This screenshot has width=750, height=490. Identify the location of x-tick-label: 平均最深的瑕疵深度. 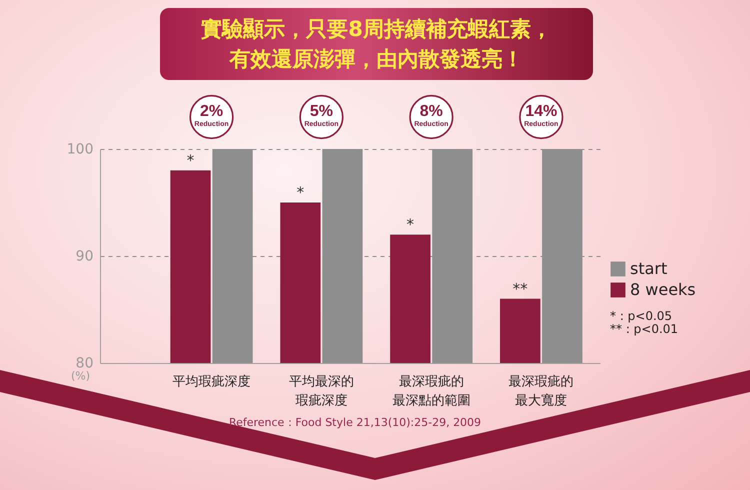
(321, 391).